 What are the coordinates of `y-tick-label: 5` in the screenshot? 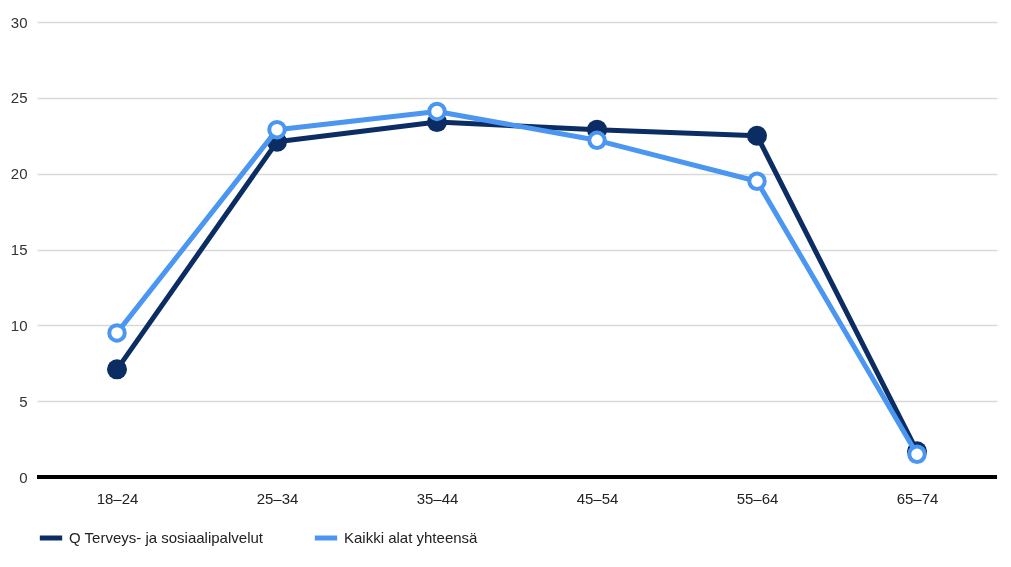 It's located at (23, 401).